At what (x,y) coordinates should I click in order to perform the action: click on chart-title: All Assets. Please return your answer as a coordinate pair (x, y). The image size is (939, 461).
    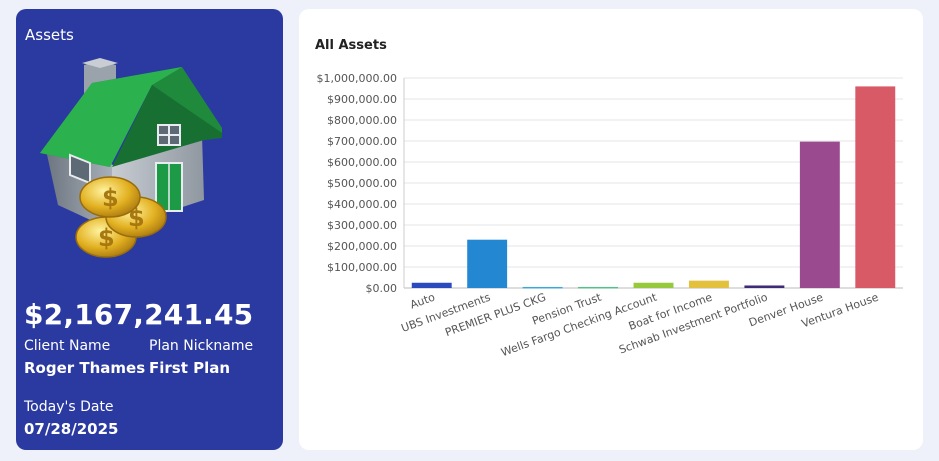
    Looking at the image, I should click on (351, 45).